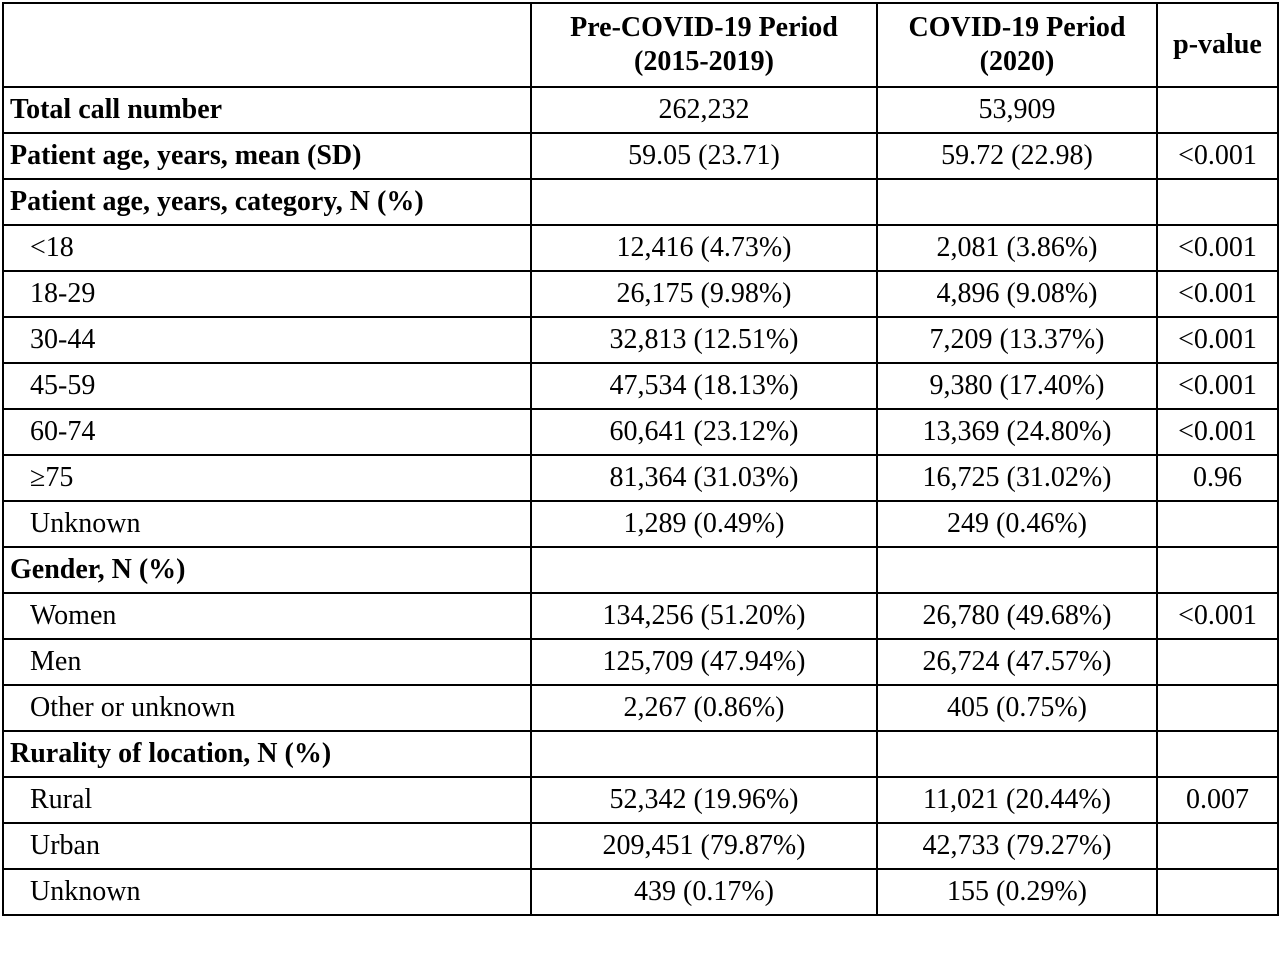 Image resolution: width=1280 pixels, height=959 pixels. Describe the element at coordinates (1017, 386) in the screenshot. I see `covid-cell: 9,380 (17.40%)` at that location.